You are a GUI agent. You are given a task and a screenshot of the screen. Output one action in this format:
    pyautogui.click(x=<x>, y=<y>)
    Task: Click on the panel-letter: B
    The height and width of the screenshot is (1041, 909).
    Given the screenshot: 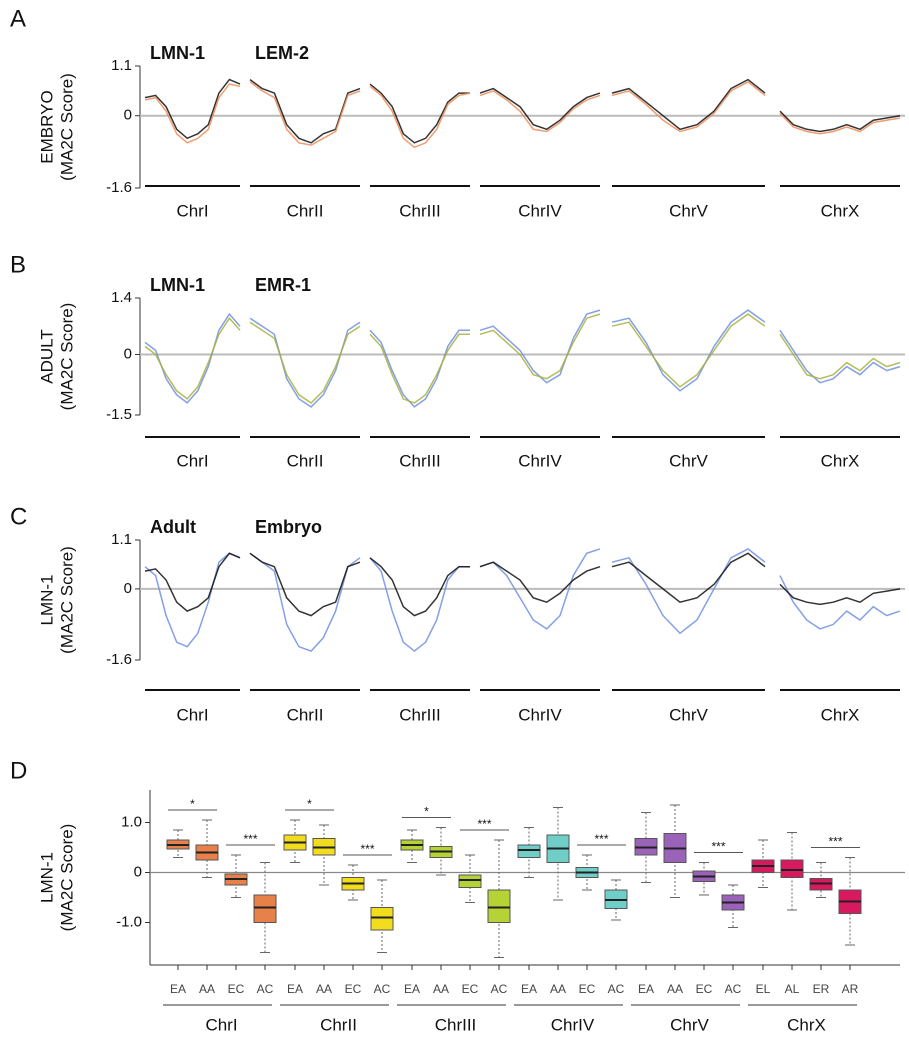 What is the action you would take?
    pyautogui.click(x=18, y=264)
    